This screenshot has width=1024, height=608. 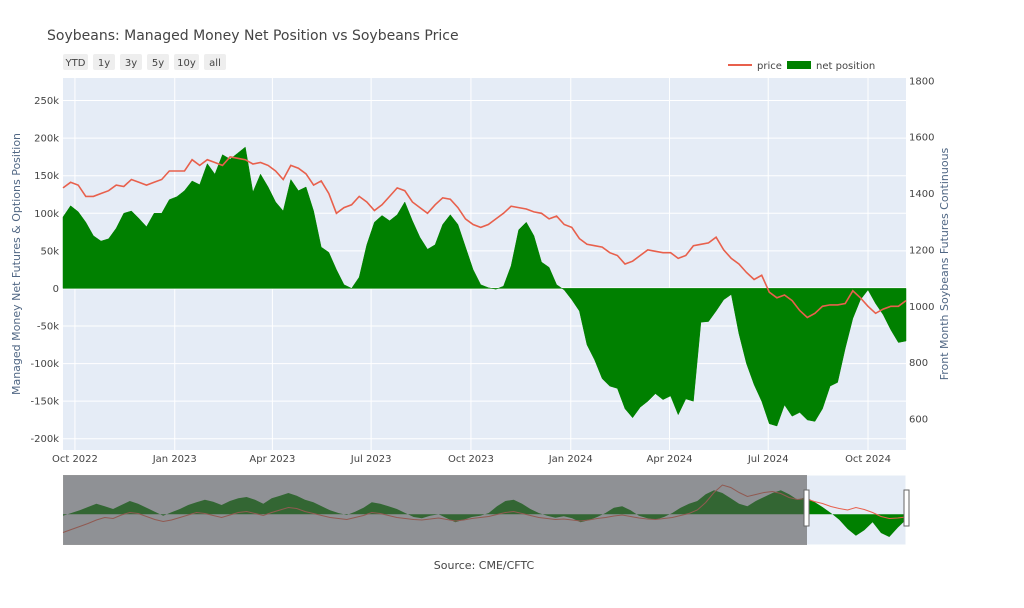 What do you see at coordinates (56, 289) in the screenshot?
I see `left-tick-label: 0` at bounding box center [56, 289].